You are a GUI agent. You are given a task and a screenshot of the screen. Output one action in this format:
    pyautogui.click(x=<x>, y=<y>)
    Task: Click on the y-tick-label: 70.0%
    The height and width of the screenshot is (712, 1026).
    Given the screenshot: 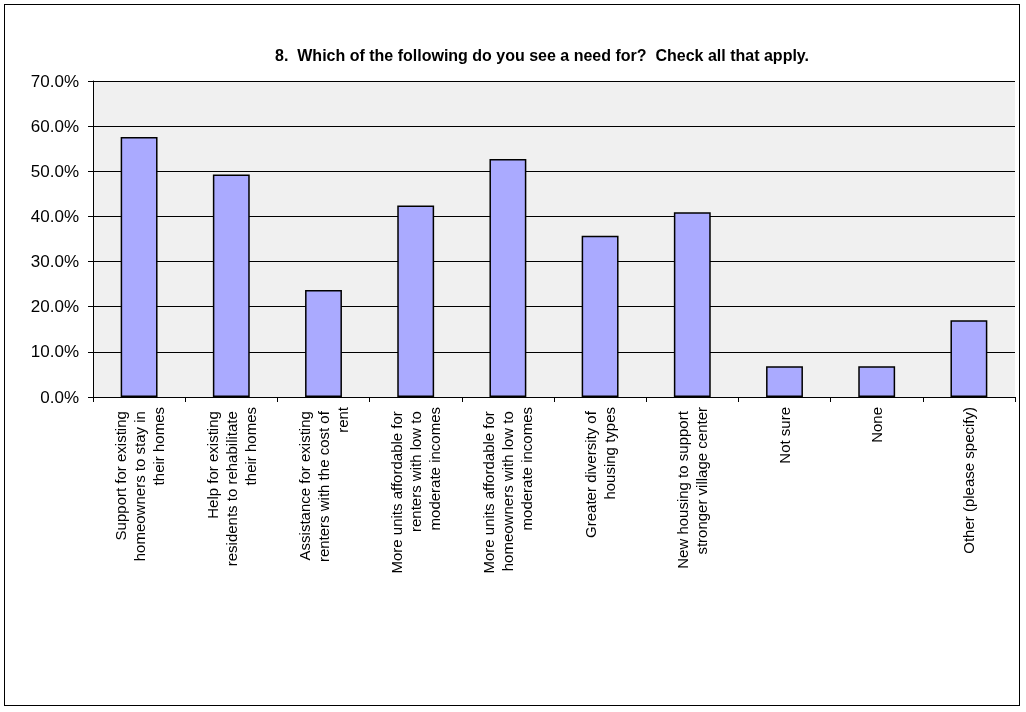 What is the action you would take?
    pyautogui.click(x=54, y=81)
    